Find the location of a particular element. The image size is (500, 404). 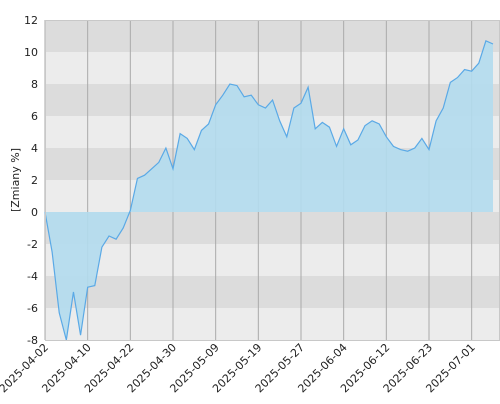

y-tick-label: -6 is located at coordinates (32, 308).